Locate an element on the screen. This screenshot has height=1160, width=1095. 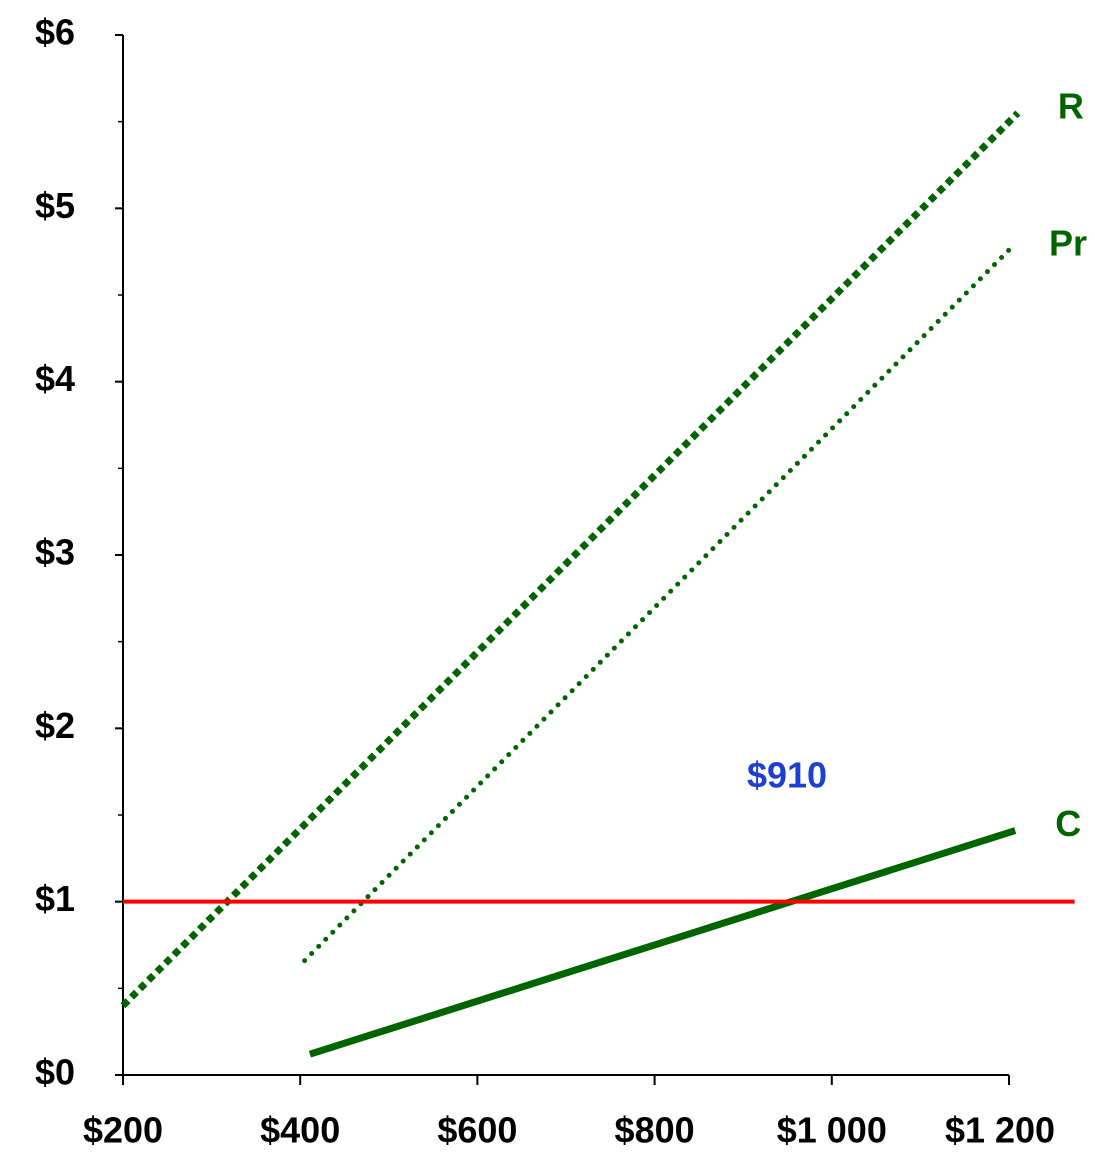
series-label: Pr is located at coordinates (1068, 242).